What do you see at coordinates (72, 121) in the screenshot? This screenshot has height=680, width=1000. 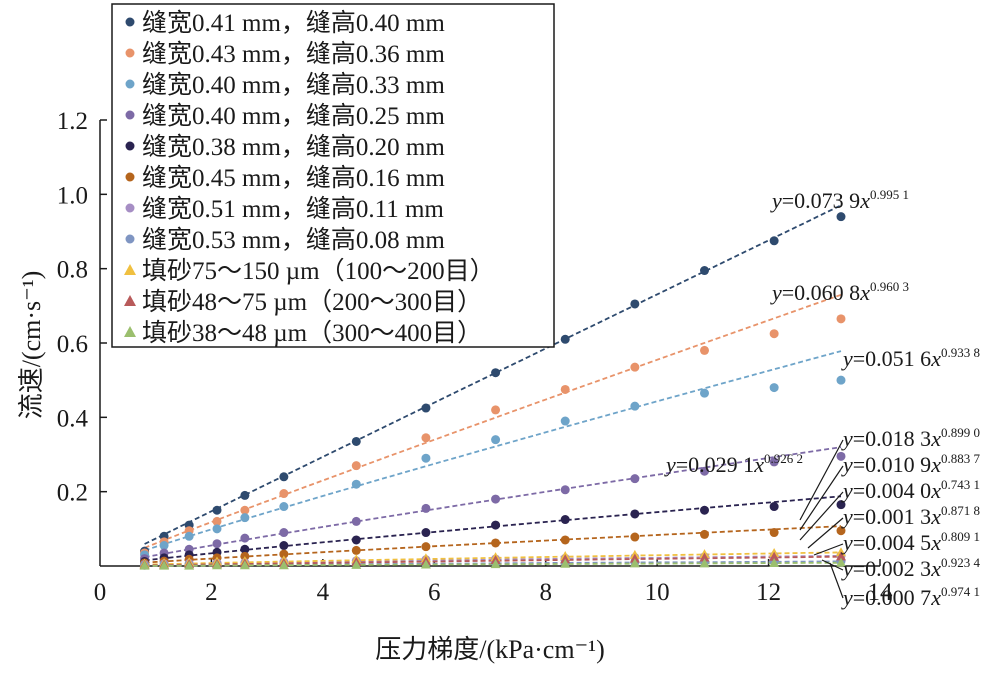 I see `y-tick-label: 1.2` at bounding box center [72, 121].